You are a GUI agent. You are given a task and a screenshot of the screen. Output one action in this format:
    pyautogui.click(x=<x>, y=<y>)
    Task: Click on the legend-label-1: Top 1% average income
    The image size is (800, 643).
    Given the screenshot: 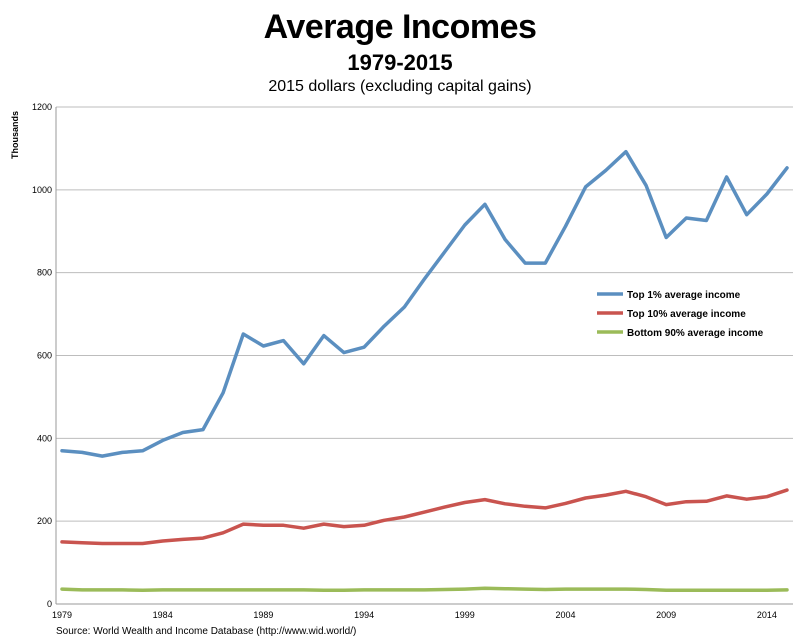 What is the action you would take?
    pyautogui.click(x=684, y=295)
    